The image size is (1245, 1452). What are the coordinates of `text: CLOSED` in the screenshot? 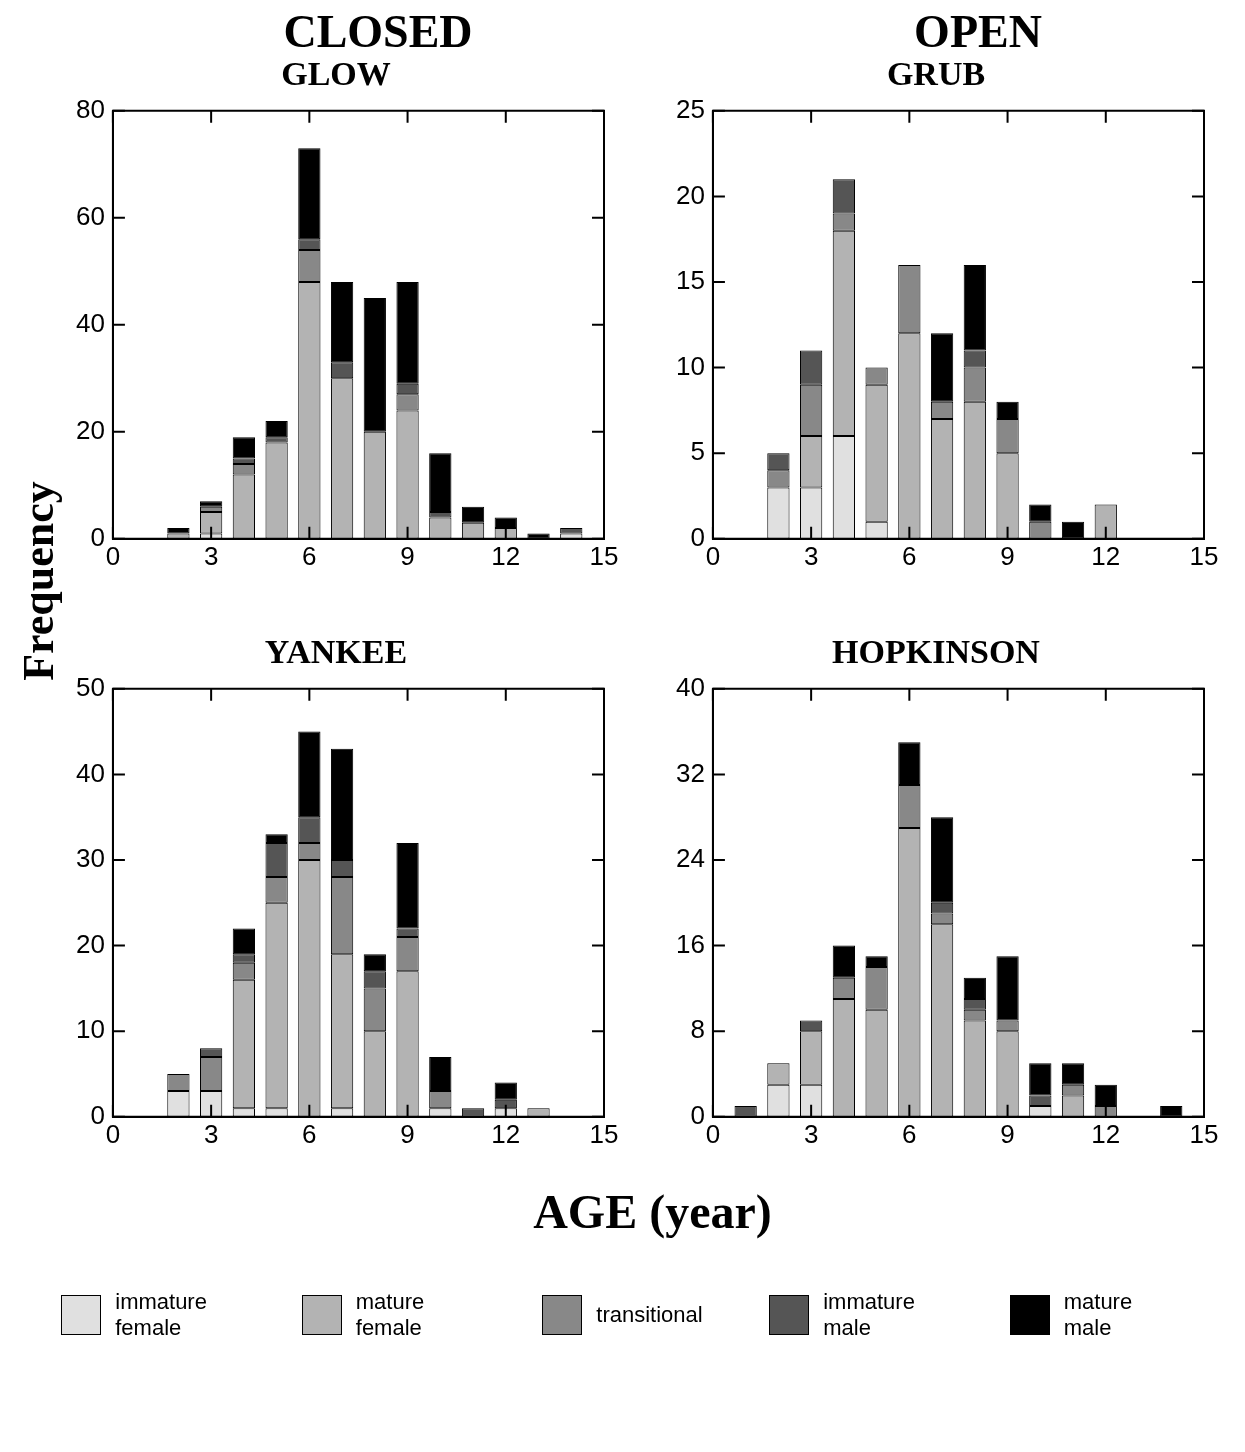 It's located at (378, 31).